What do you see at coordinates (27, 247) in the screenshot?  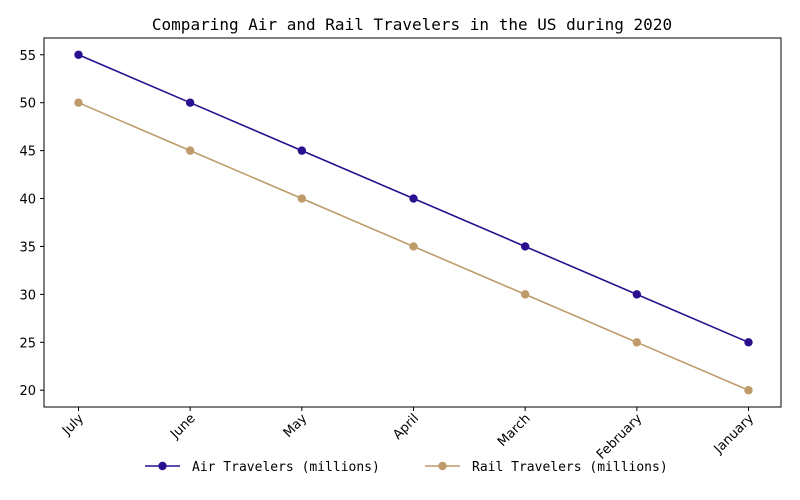 I see `y-tick-label: 35` at bounding box center [27, 247].